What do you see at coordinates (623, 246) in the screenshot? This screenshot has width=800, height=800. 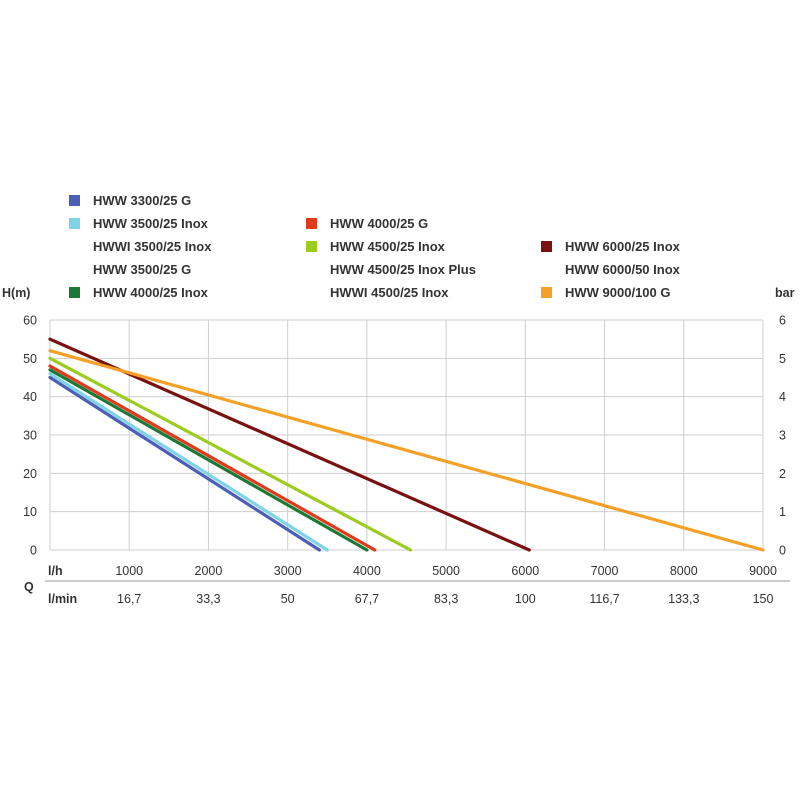 I see `legend-label: HWW 6000/25 Inox` at bounding box center [623, 246].